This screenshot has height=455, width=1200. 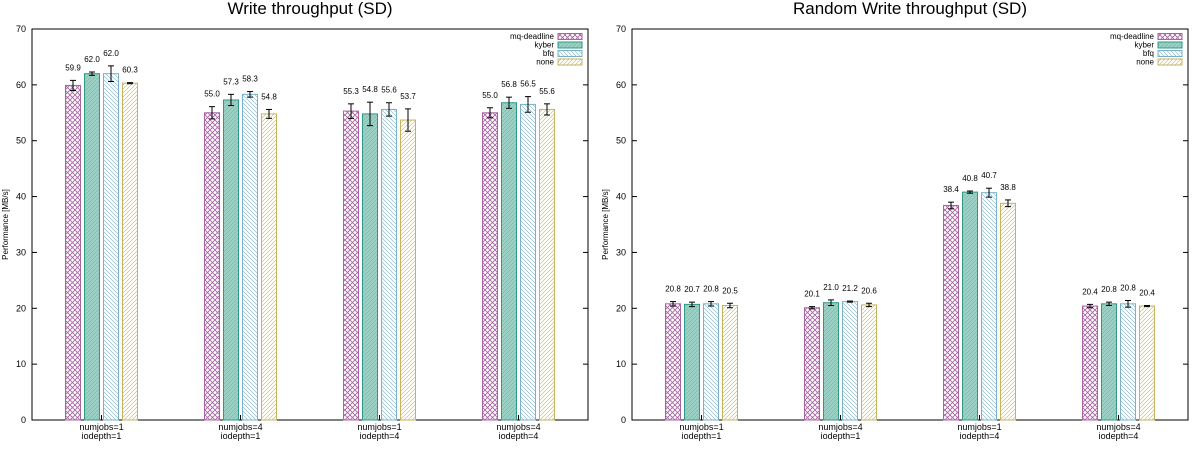 I want to click on value-label: 38.4, so click(x=951, y=189).